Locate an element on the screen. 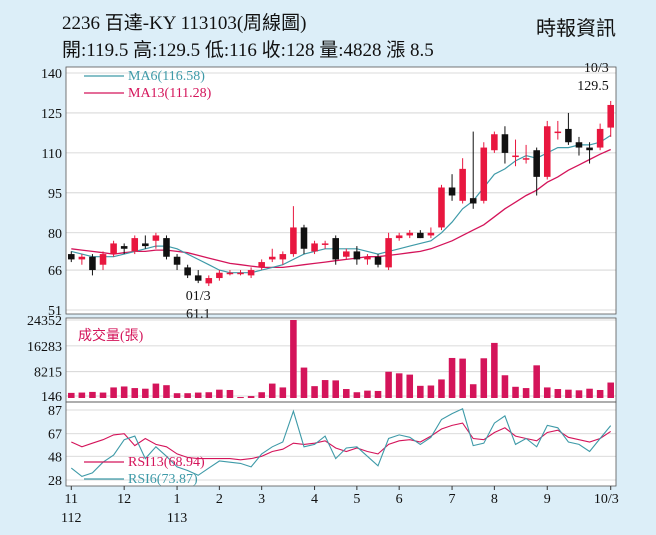  x-month-label: 2 is located at coordinates (219, 499).